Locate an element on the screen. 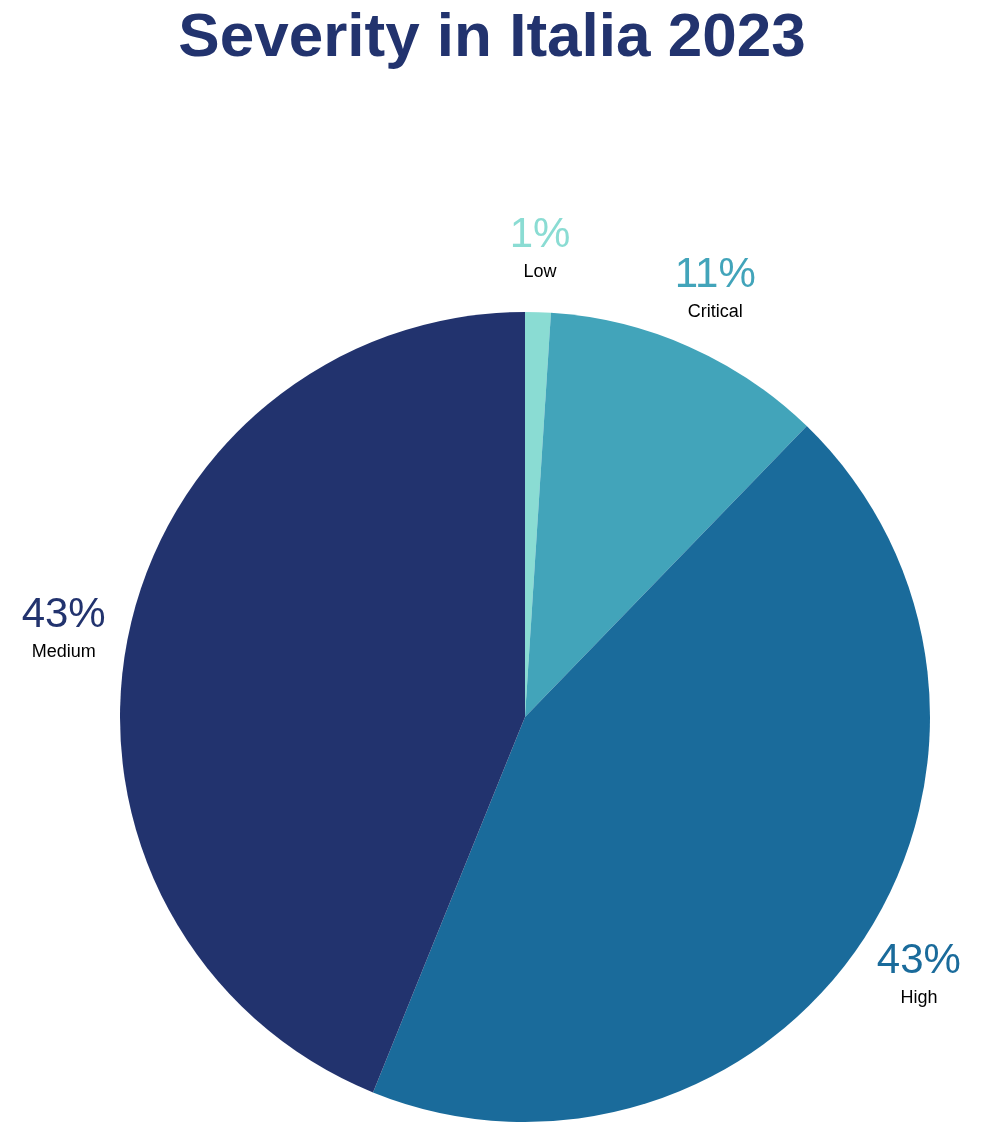 The image size is (984, 1130). chart-title: Severity in Italia 2023 is located at coordinates (492, 35).